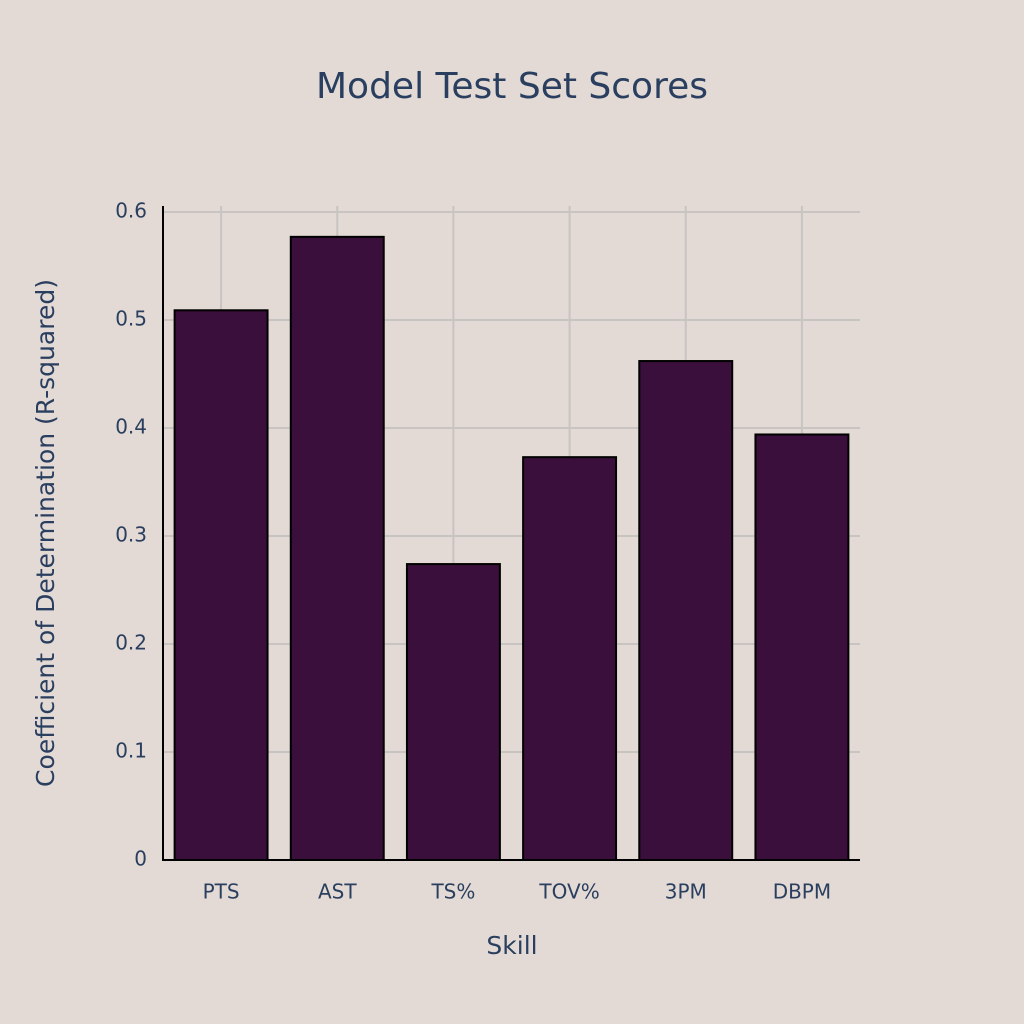 Image resolution: width=1024 pixels, height=1024 pixels. Describe the element at coordinates (802, 892) in the screenshot. I see `x-tick-label: DBPM` at that location.